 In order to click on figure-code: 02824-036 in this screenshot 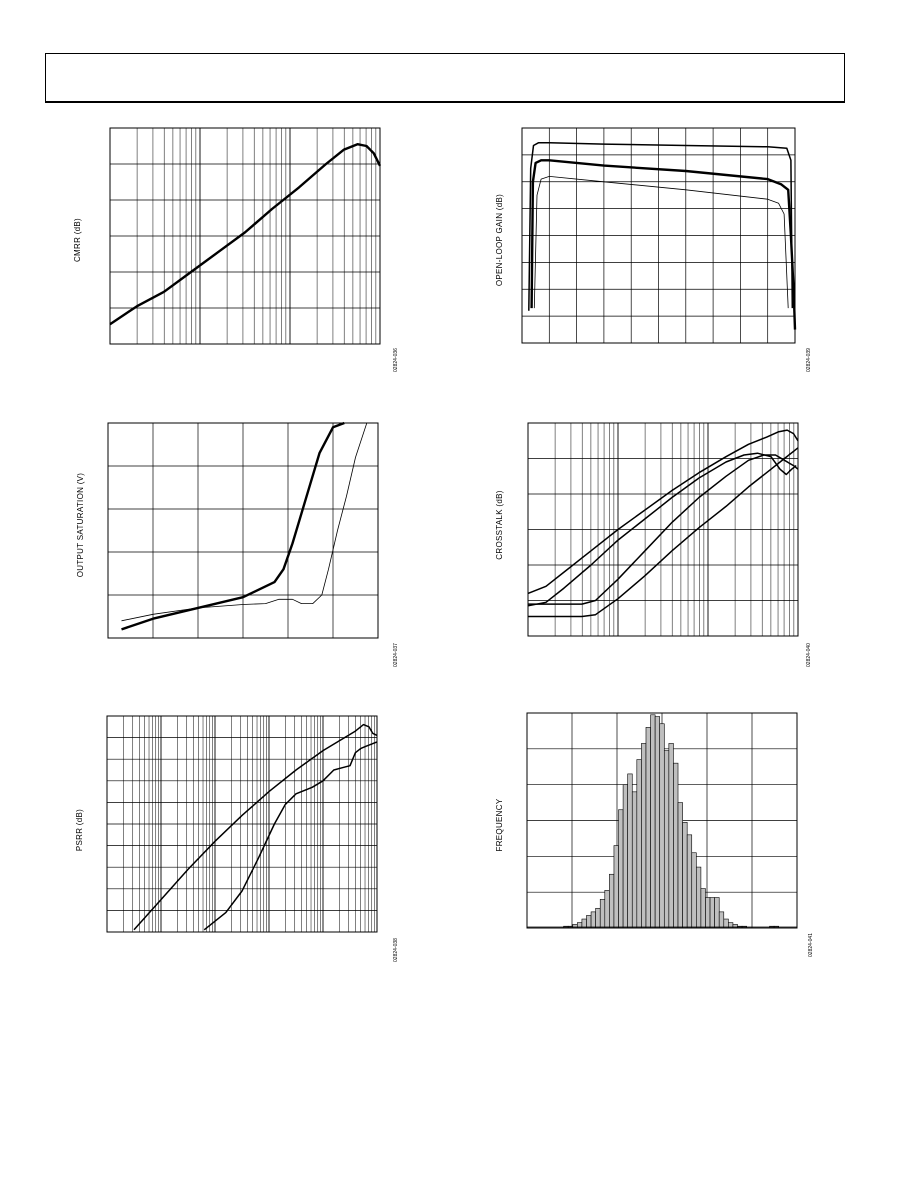, I will do `click(396, 360)`.